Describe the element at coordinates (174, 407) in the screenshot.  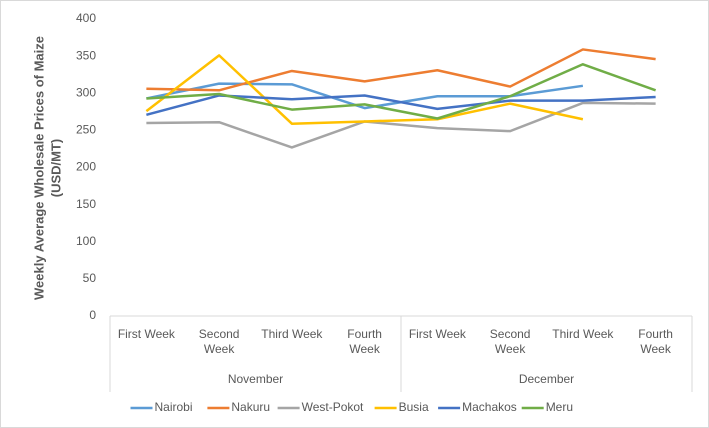
I see `legend-label: Nairobi` at that location.